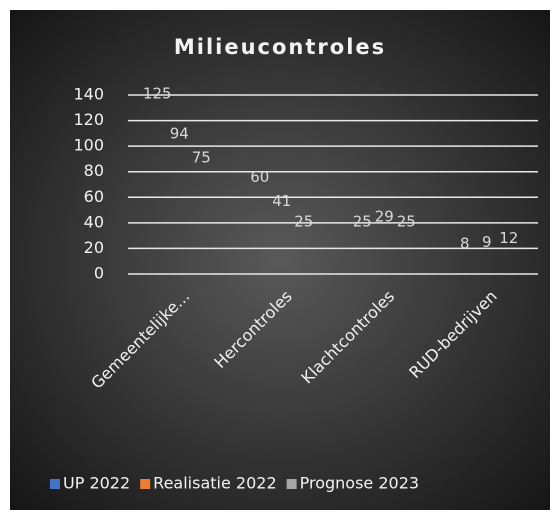 Image resolution: width=560 pixels, height=512 pixels. What do you see at coordinates (280, 47) in the screenshot?
I see `chart-title: Milieucontroles` at bounding box center [280, 47].